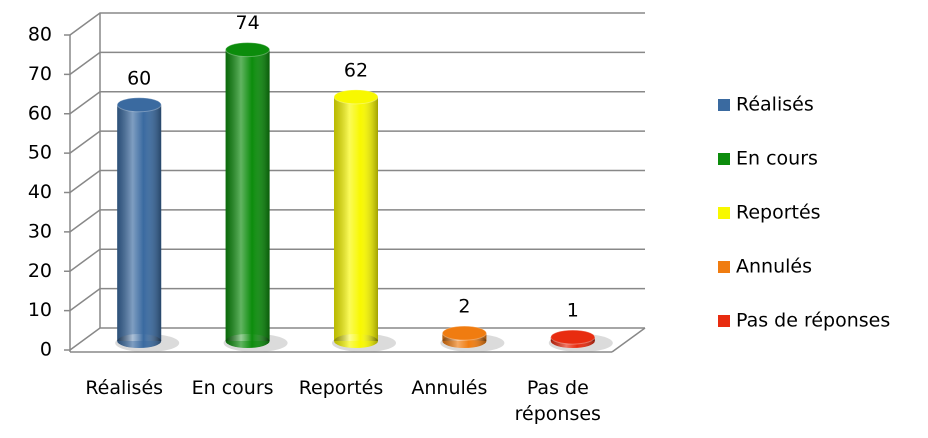 This screenshot has height=438, width=928. I want to click on data-label: 2, so click(464, 307).